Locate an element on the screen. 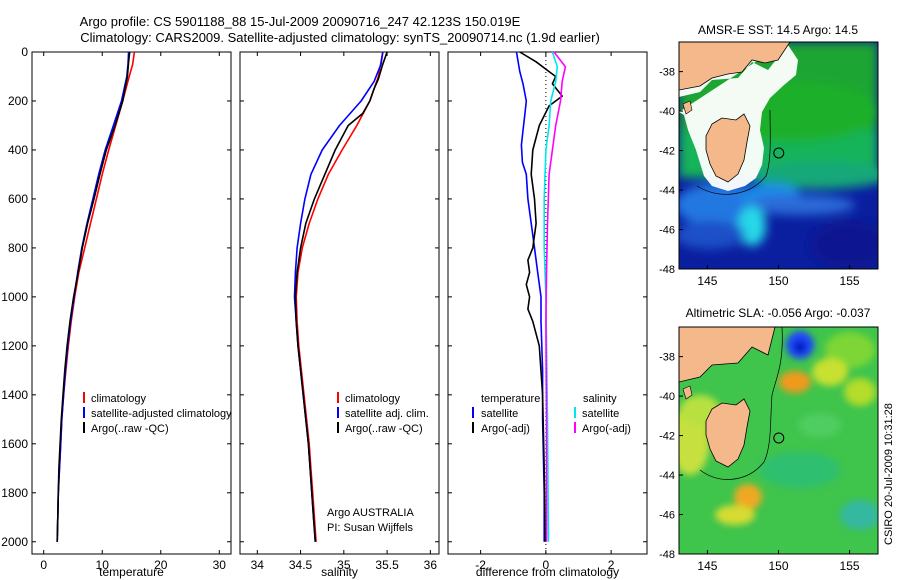  sst-deep-patch is located at coordinates (712, 235).